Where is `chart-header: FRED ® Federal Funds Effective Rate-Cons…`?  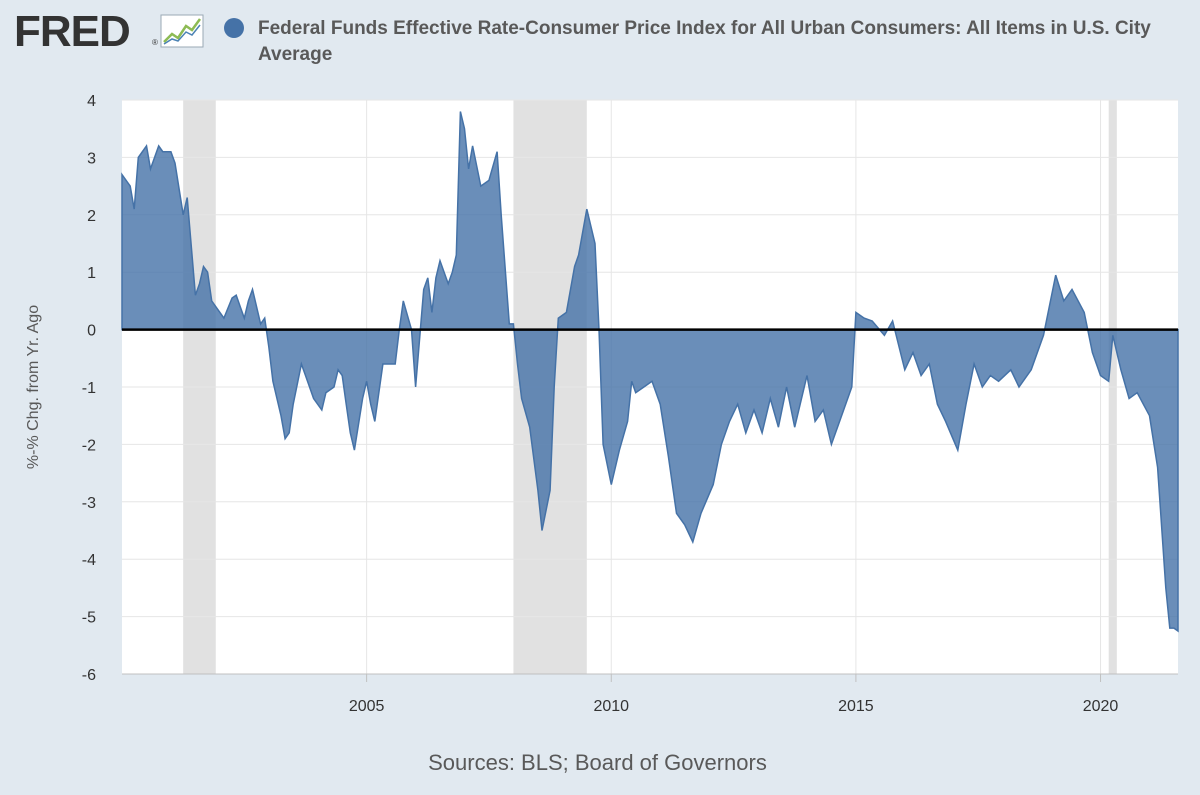 chart-header: FRED ® Federal Funds Effective Rate-Cons… is located at coordinates (600, 45).